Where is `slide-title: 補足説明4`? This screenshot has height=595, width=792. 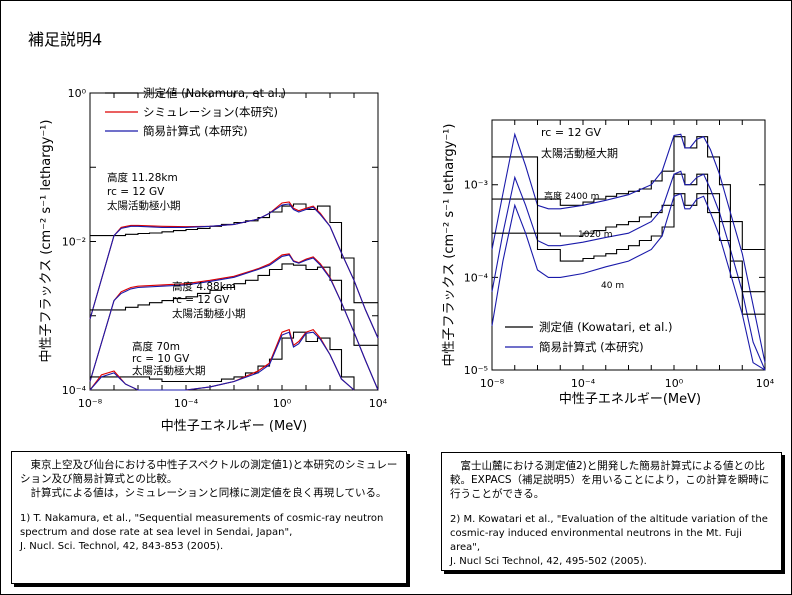 slide-title: 補足説明4 is located at coordinates (65, 39).